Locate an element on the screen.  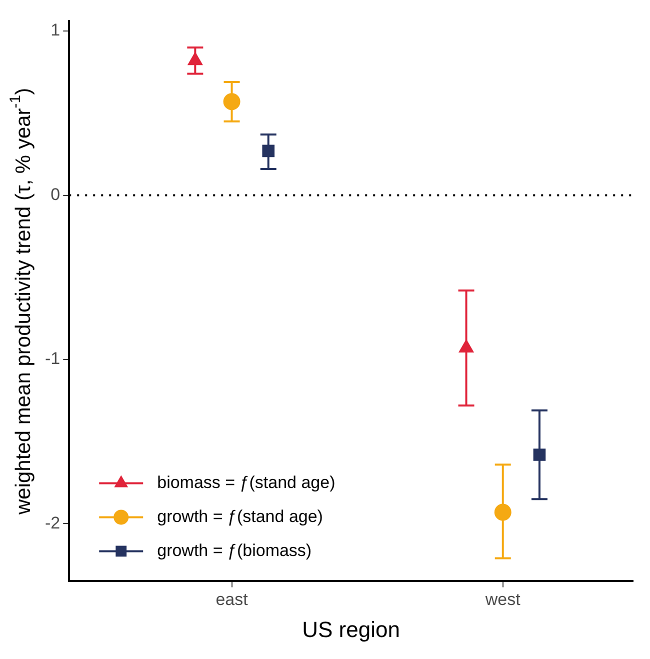
y-axis-title: weighted mean productivity trend (τ, % year-1) is located at coordinates (21, 302).